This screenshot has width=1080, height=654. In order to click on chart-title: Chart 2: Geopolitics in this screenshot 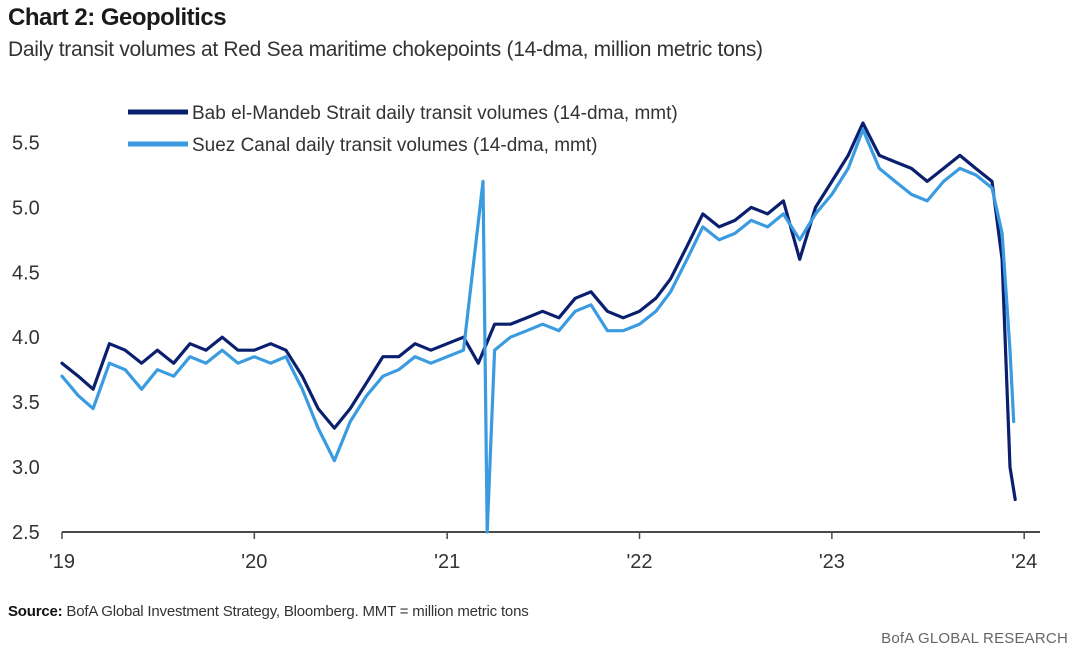, I will do `click(117, 17)`.